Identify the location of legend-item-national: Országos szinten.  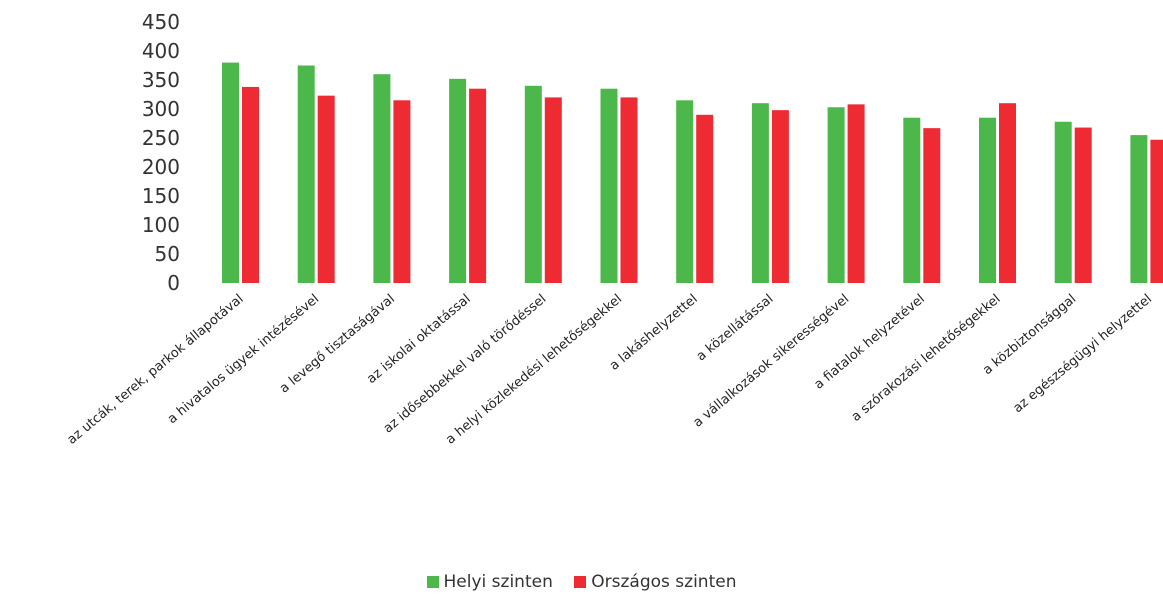
(655, 582).